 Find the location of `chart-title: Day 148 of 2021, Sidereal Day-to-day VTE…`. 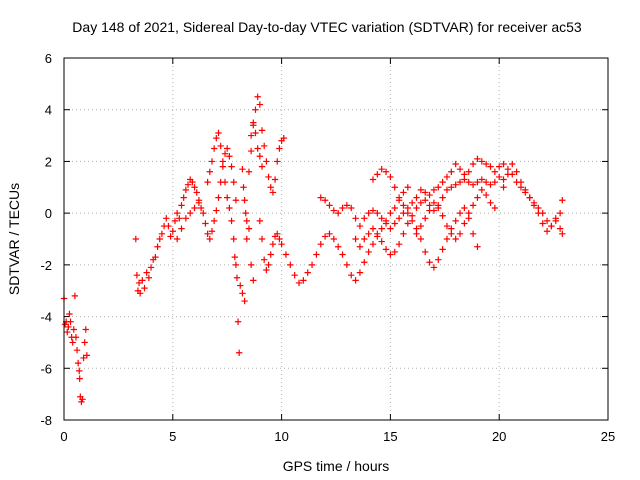

chart-title: Day 148 of 2021, Sidereal Day-to-day VTE… is located at coordinates (327, 27).